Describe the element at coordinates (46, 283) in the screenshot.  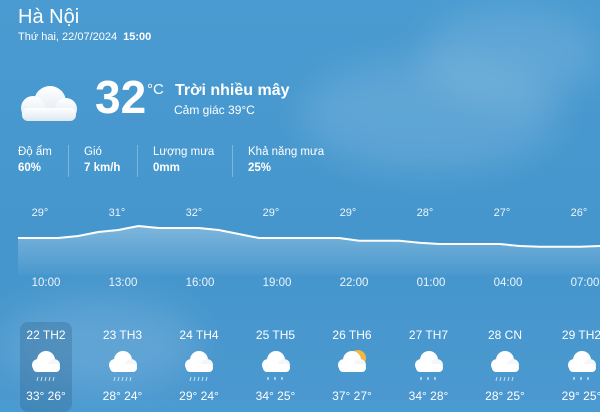
I see `hourly-time-label: 10:00` at that location.